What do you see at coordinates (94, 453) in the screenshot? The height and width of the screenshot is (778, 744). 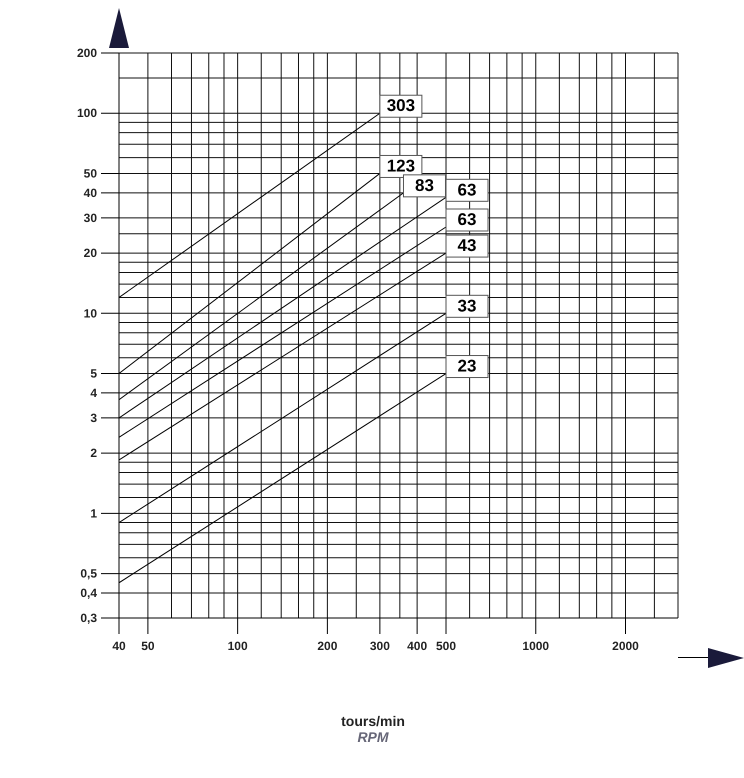 I see `y-tick-label: 2` at bounding box center [94, 453].